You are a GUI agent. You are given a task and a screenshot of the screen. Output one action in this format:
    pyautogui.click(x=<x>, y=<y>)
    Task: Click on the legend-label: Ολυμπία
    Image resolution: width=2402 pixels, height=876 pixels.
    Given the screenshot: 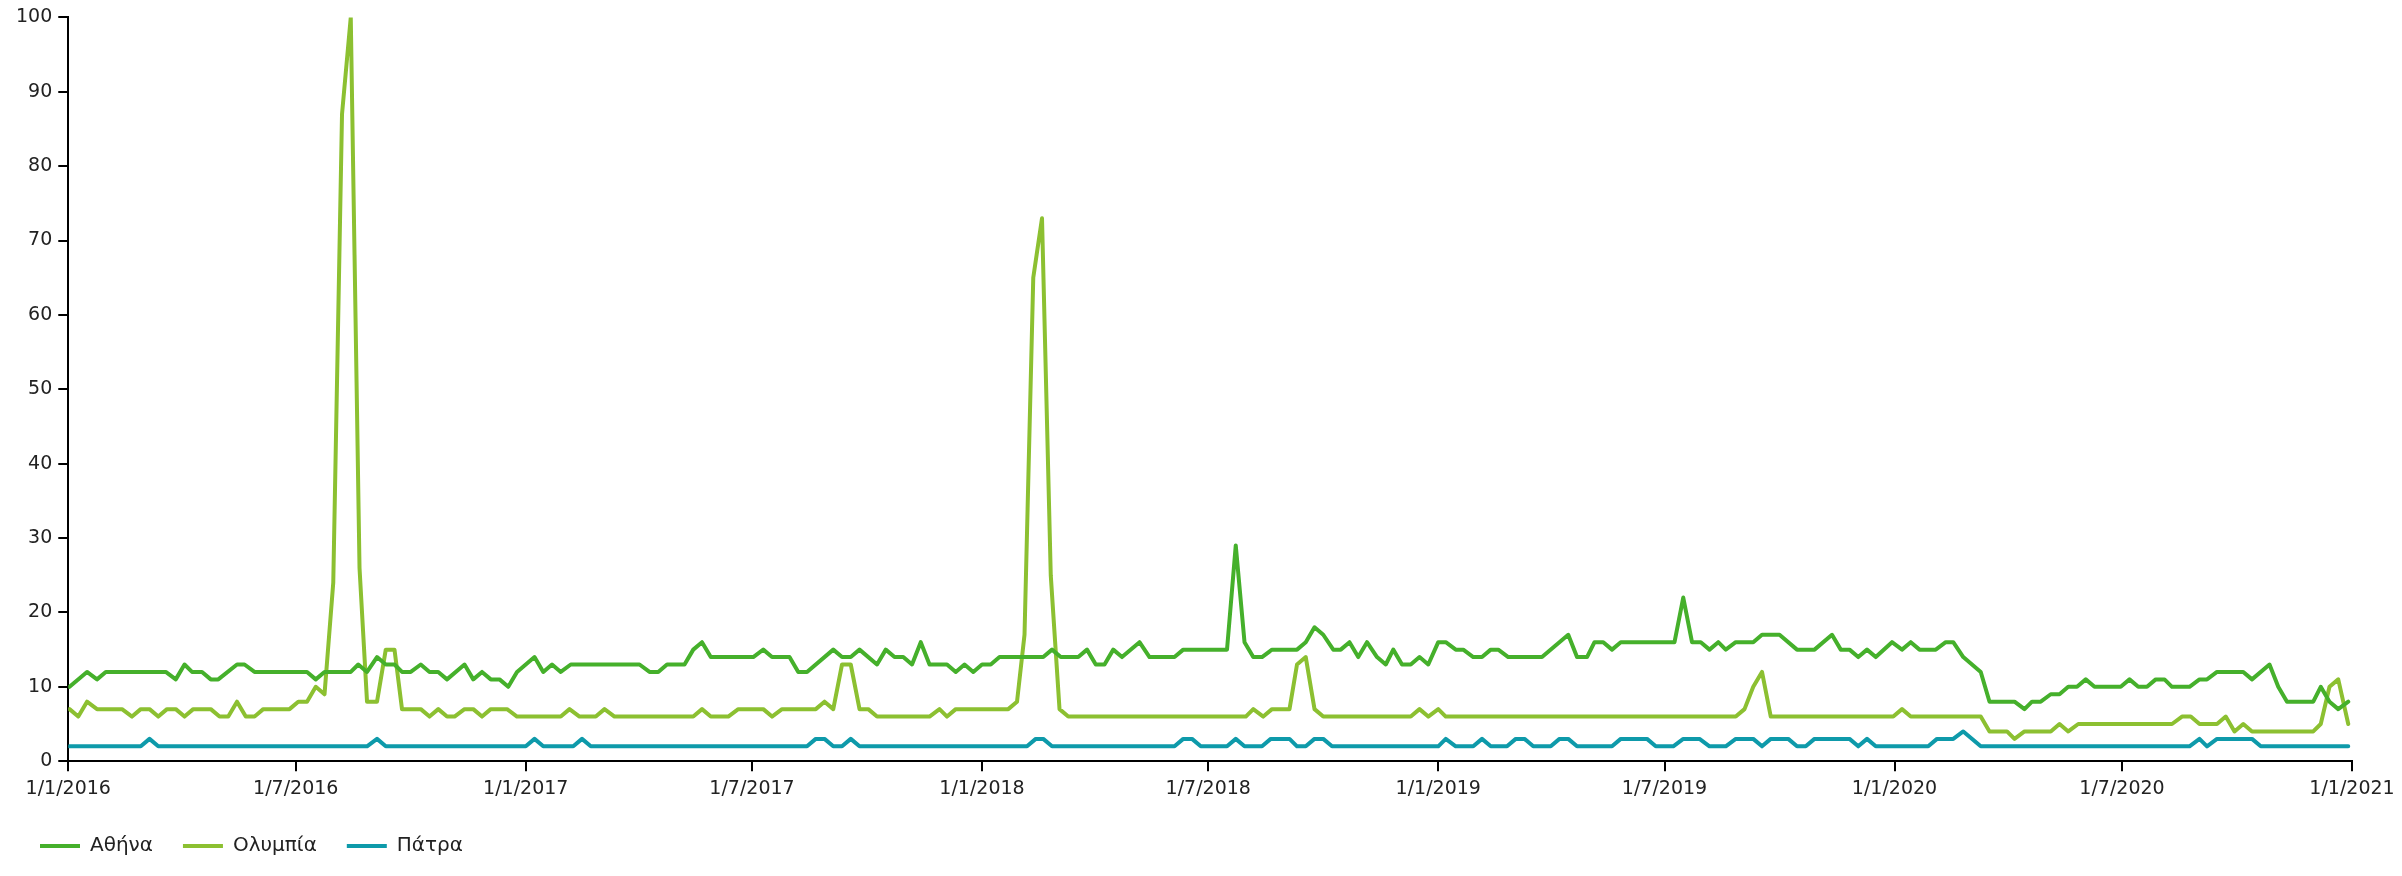 What is the action you would take?
    pyautogui.click(x=274, y=844)
    